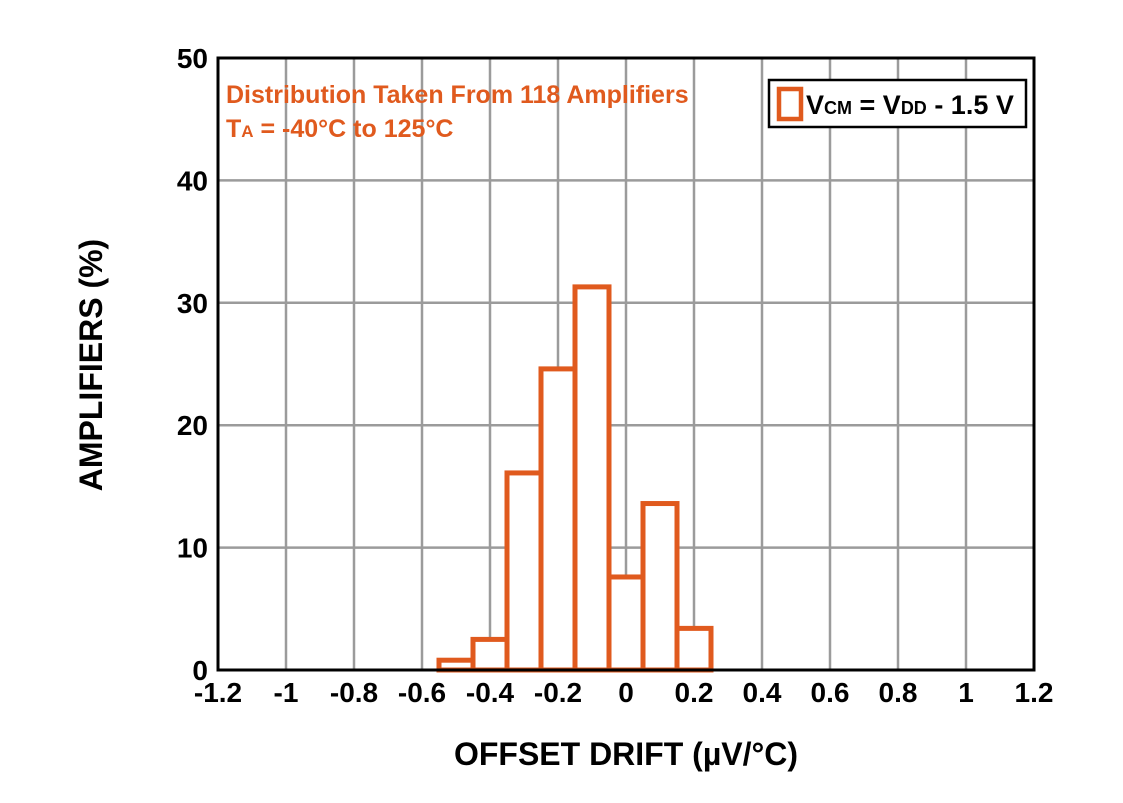 The image size is (1123, 803). What do you see at coordinates (457, 95) in the screenshot?
I see `annotation-line-1: Distribution Taken From 118 Amplifiers` at bounding box center [457, 95].